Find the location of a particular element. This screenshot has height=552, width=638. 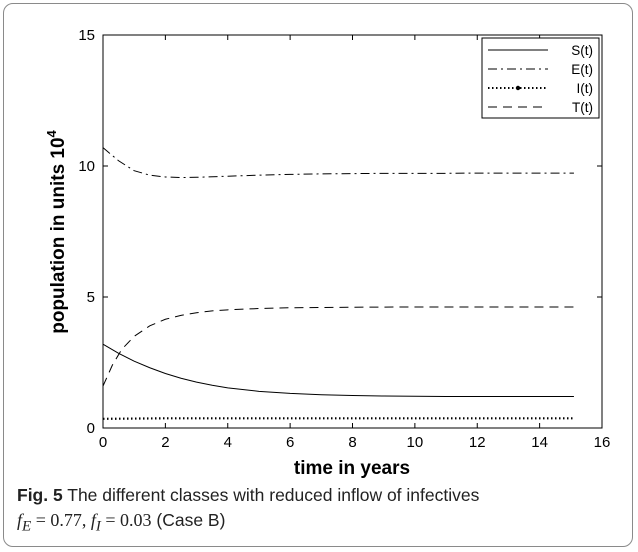

x-tick-label: 4 is located at coordinates (228, 442).